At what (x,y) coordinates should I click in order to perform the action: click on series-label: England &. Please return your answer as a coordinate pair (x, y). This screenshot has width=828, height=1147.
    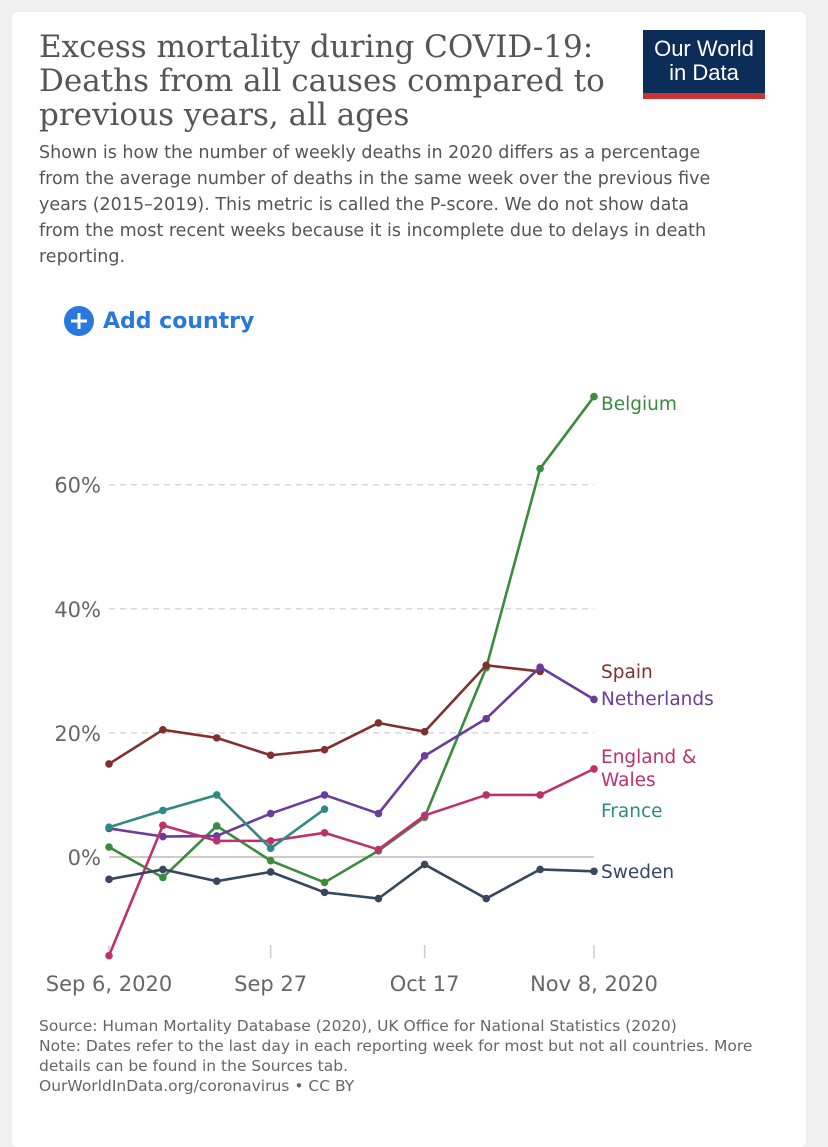
    Looking at the image, I should click on (648, 757).